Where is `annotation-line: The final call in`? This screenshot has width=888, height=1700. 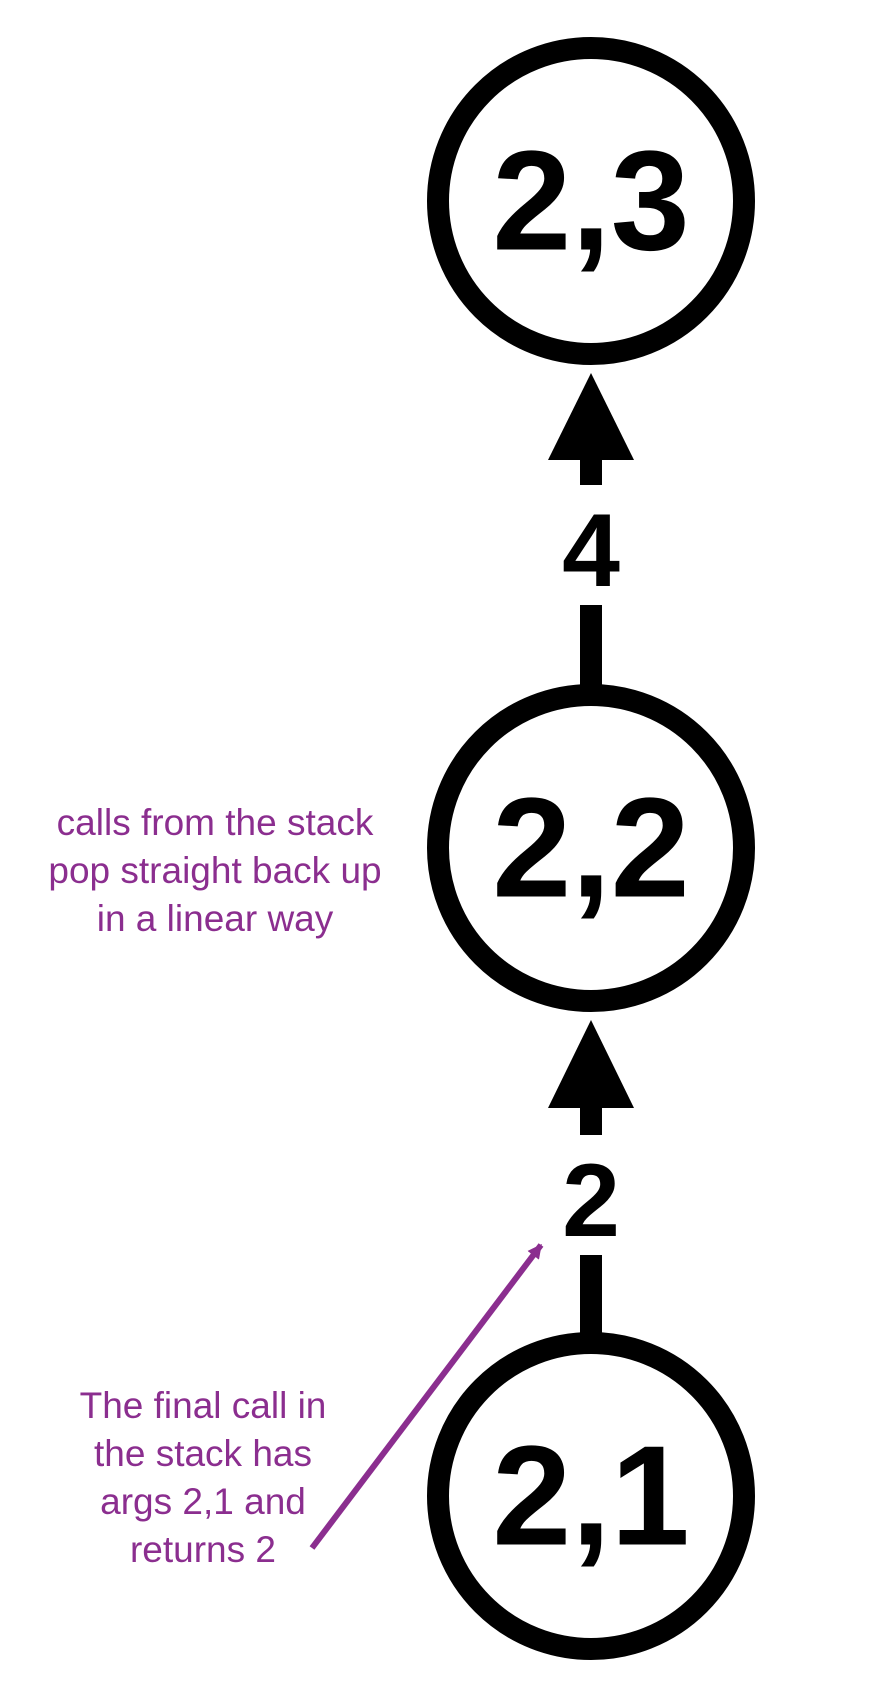 annotation-line: The final call in is located at coordinates (203, 1405).